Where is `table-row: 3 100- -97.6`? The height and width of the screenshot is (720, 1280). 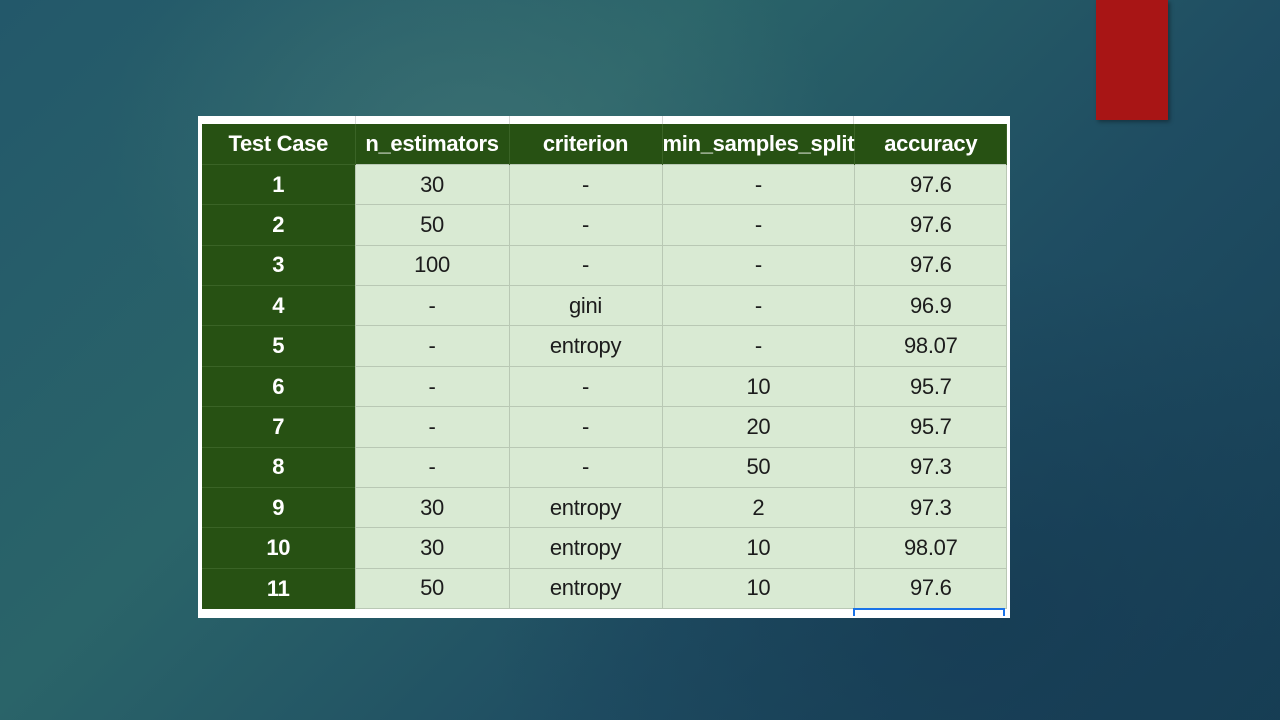 table-row: 3 100- -97.6 is located at coordinates (605, 265).